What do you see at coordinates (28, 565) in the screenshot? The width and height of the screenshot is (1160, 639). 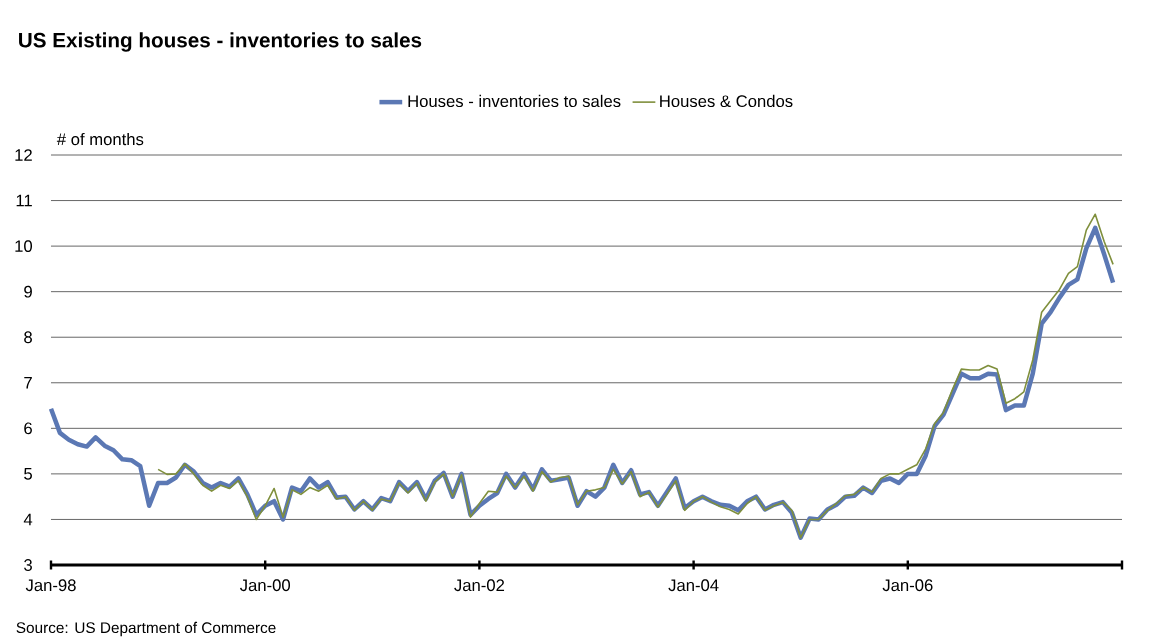 I see `y-tick-label: 3` at bounding box center [28, 565].